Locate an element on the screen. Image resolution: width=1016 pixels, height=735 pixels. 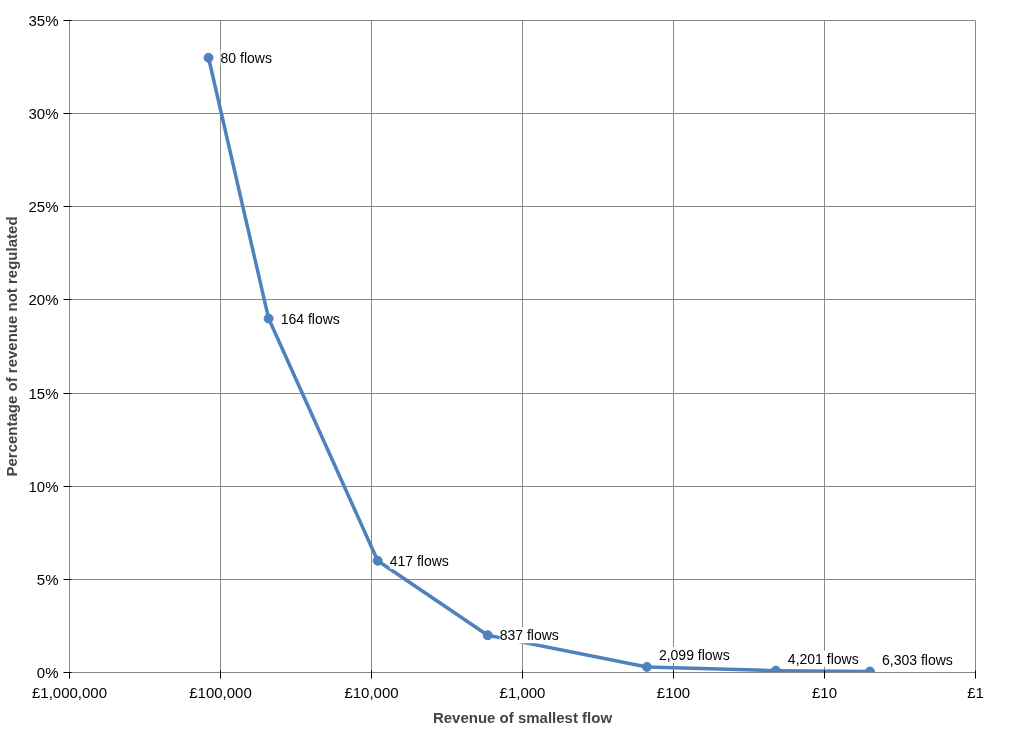
x-tick-label: £1,000 is located at coordinates (522, 692).